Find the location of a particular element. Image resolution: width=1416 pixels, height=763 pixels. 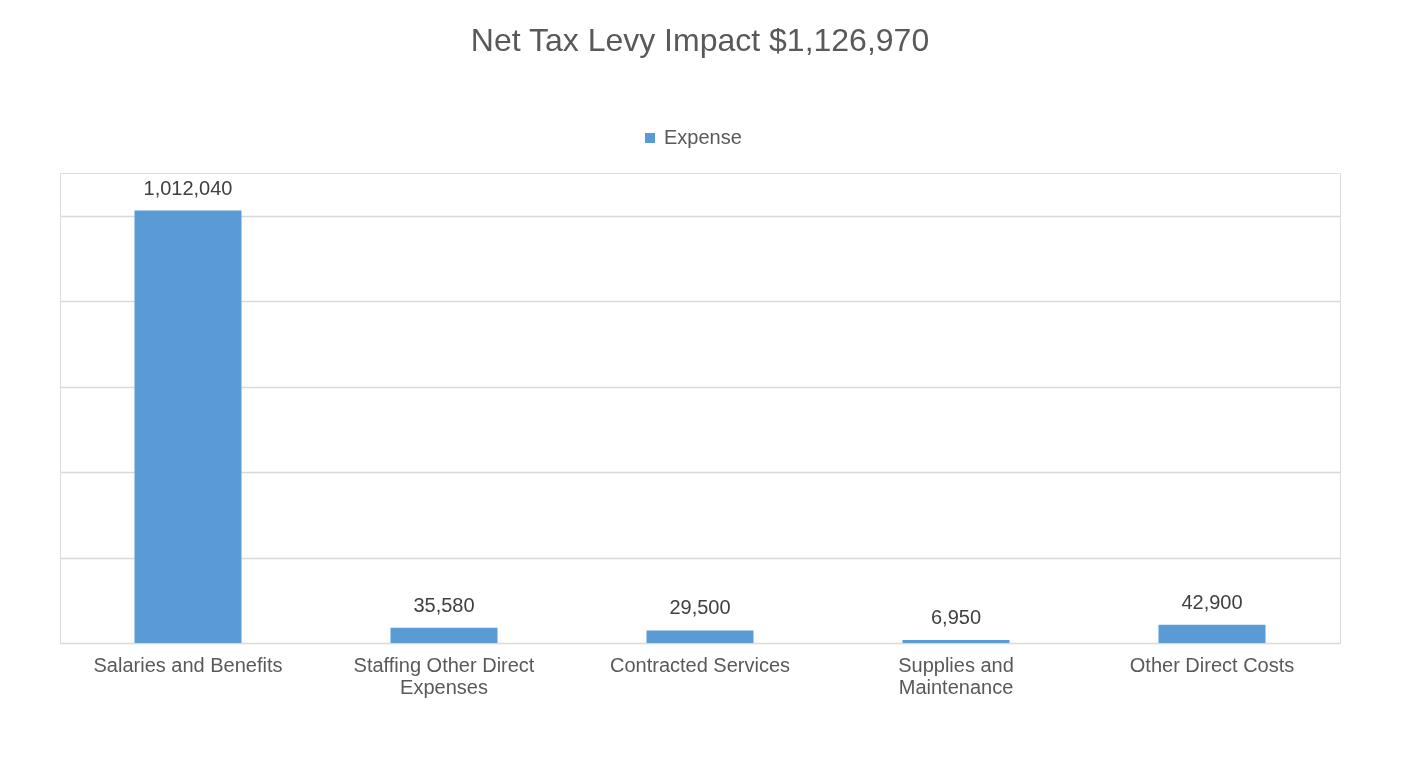

x-tick-label: Salaries and Benefits is located at coordinates (188, 664).